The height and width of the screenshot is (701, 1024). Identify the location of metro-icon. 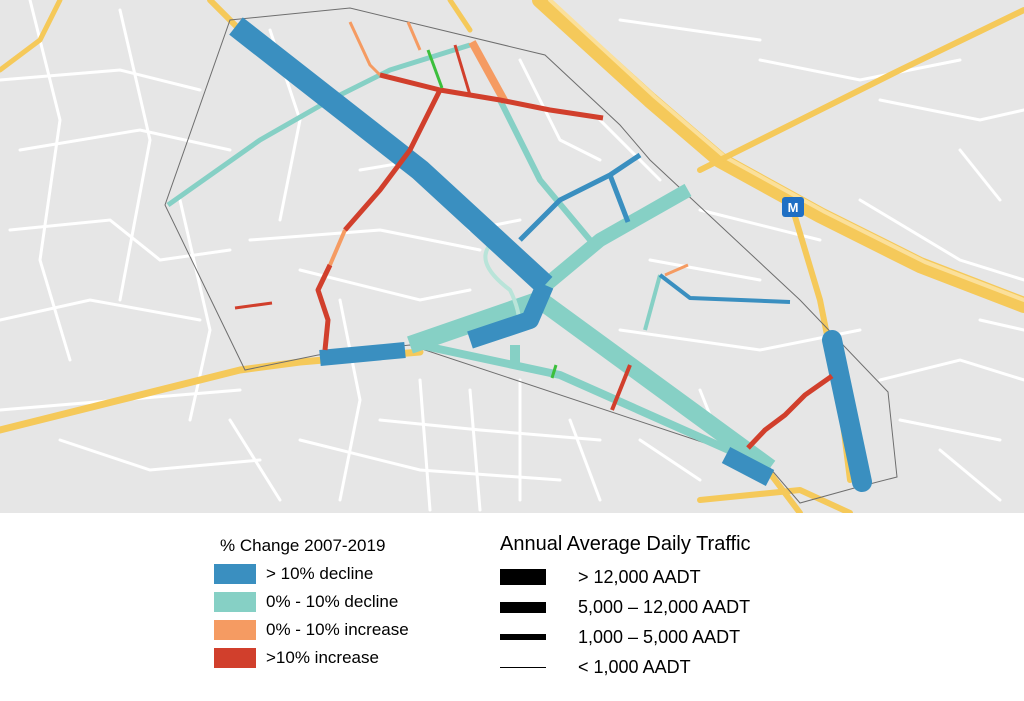
(793, 207).